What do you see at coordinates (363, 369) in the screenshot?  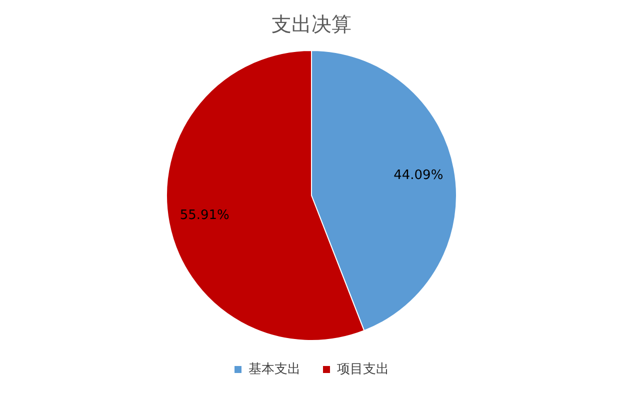 I see `legend-label: 项目支出` at bounding box center [363, 369].